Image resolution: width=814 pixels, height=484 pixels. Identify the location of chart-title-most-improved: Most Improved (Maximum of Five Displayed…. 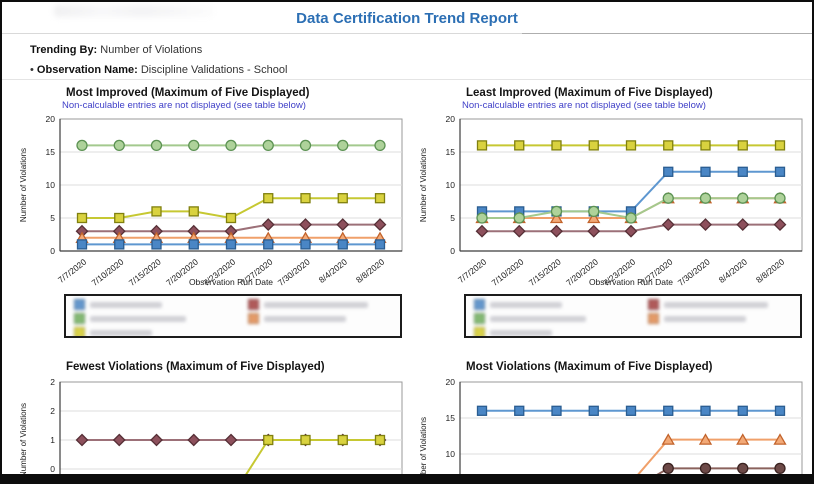
(188, 93).